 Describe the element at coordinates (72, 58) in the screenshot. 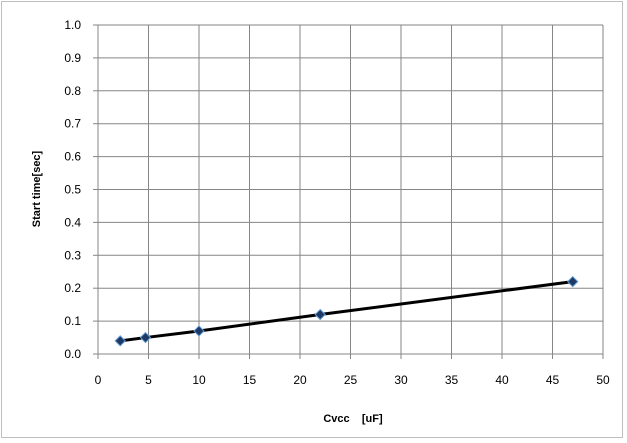

I see `y-tick-label: 0.9` at that location.